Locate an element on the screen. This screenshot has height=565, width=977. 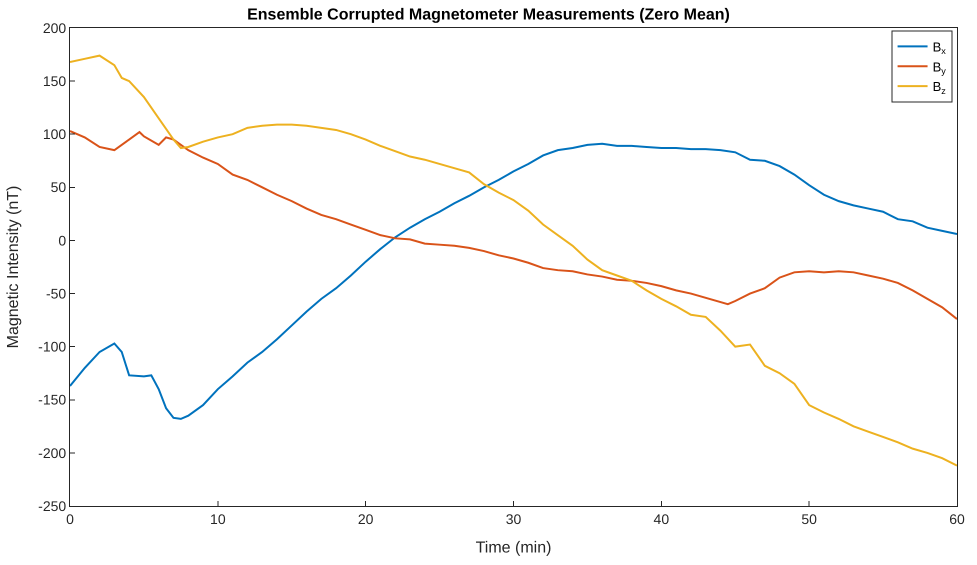
y-tick-label: -250 is located at coordinates (52, 506).